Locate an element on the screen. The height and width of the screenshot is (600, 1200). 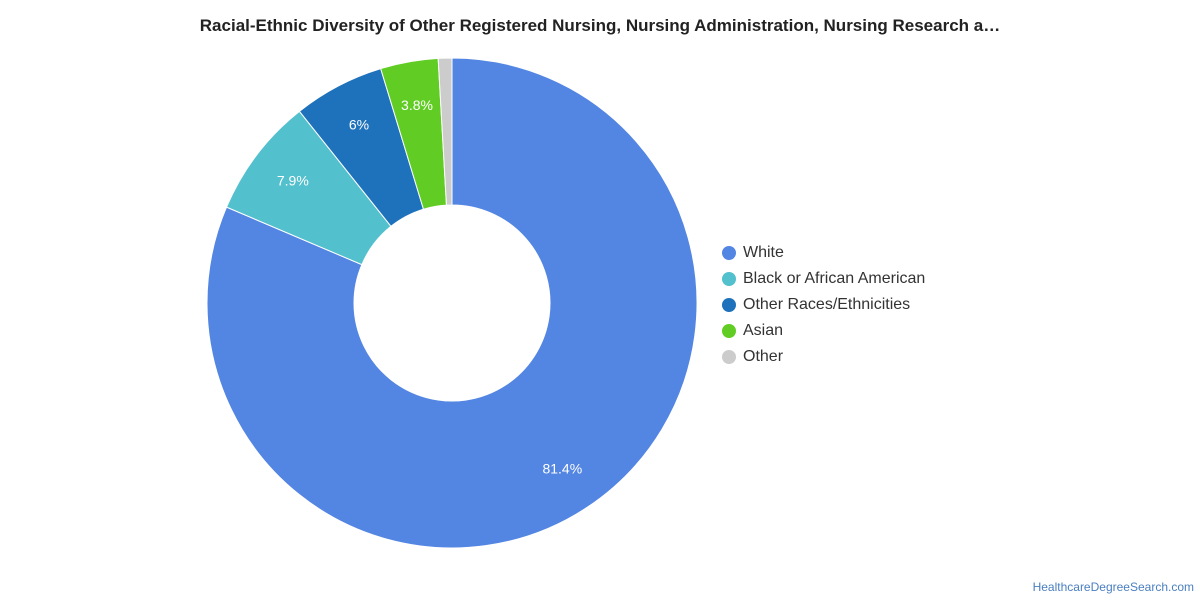
slice-label: 3.8% is located at coordinates (417, 105).